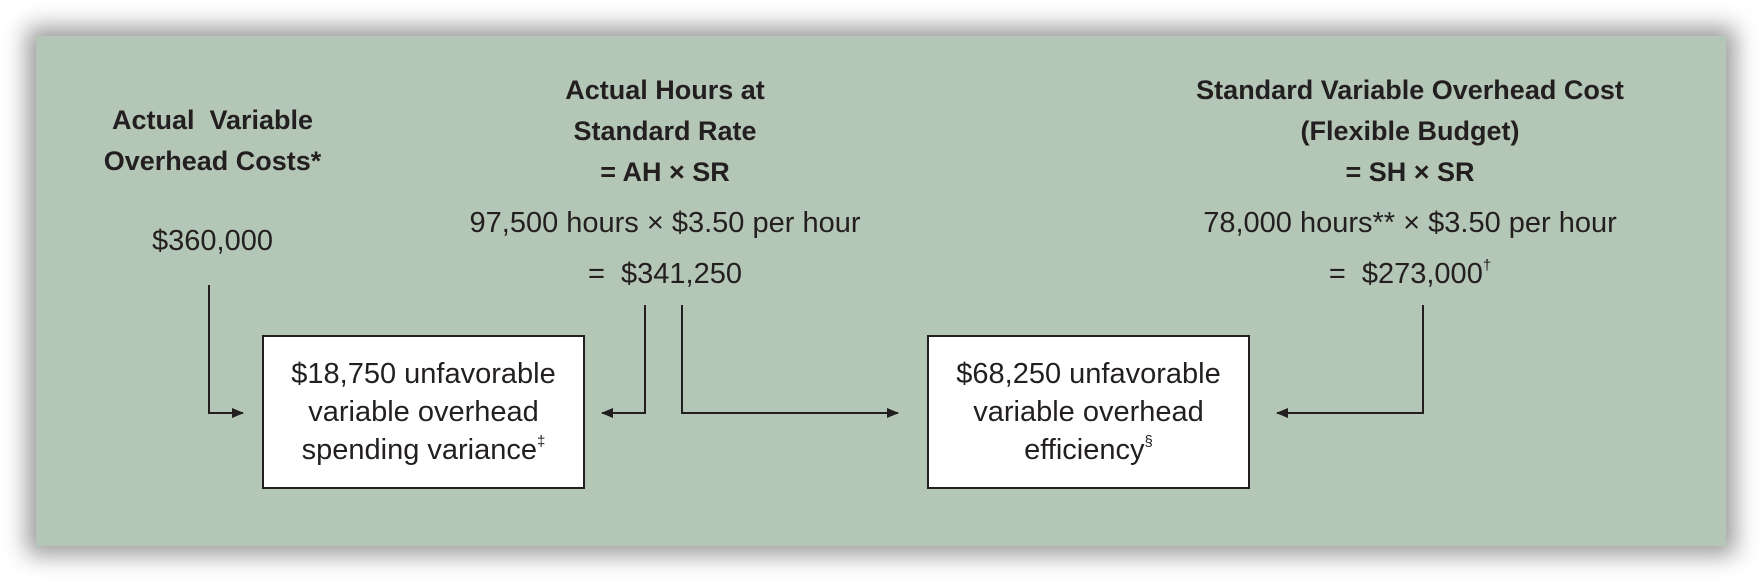 Image resolution: width=1763 pixels, height=583 pixels. I want to click on efficiency-variance-line2: variable overhead, so click(1088, 412).